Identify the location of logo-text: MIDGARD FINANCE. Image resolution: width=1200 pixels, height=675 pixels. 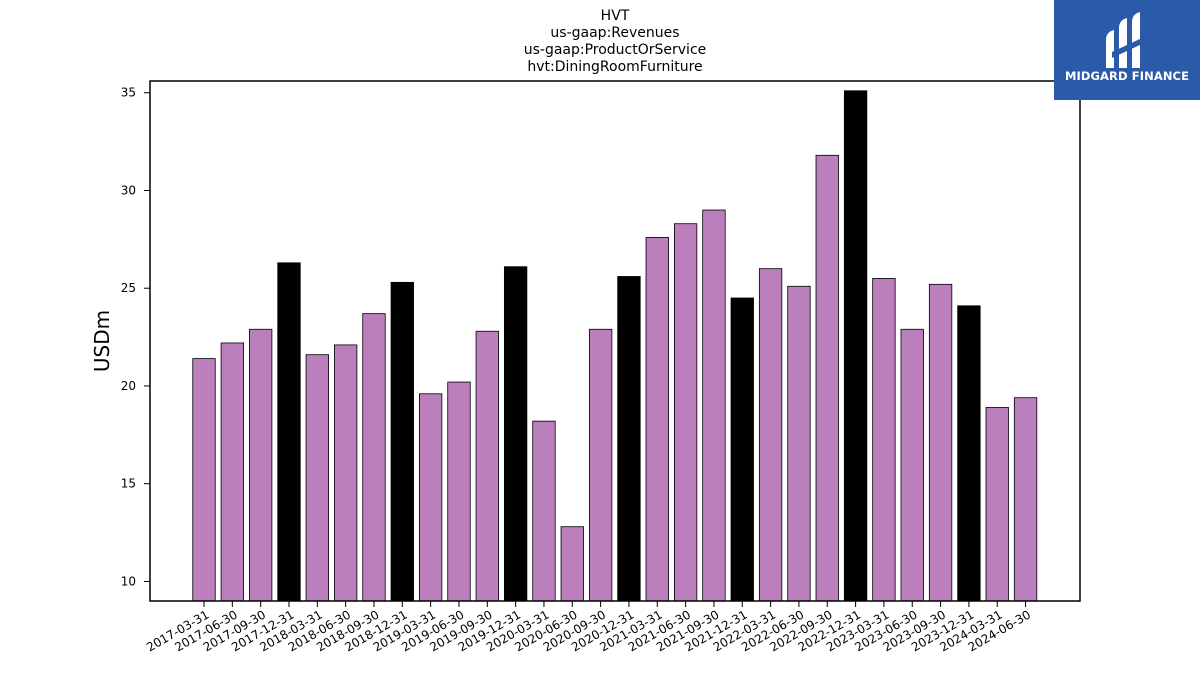
(1127, 76).